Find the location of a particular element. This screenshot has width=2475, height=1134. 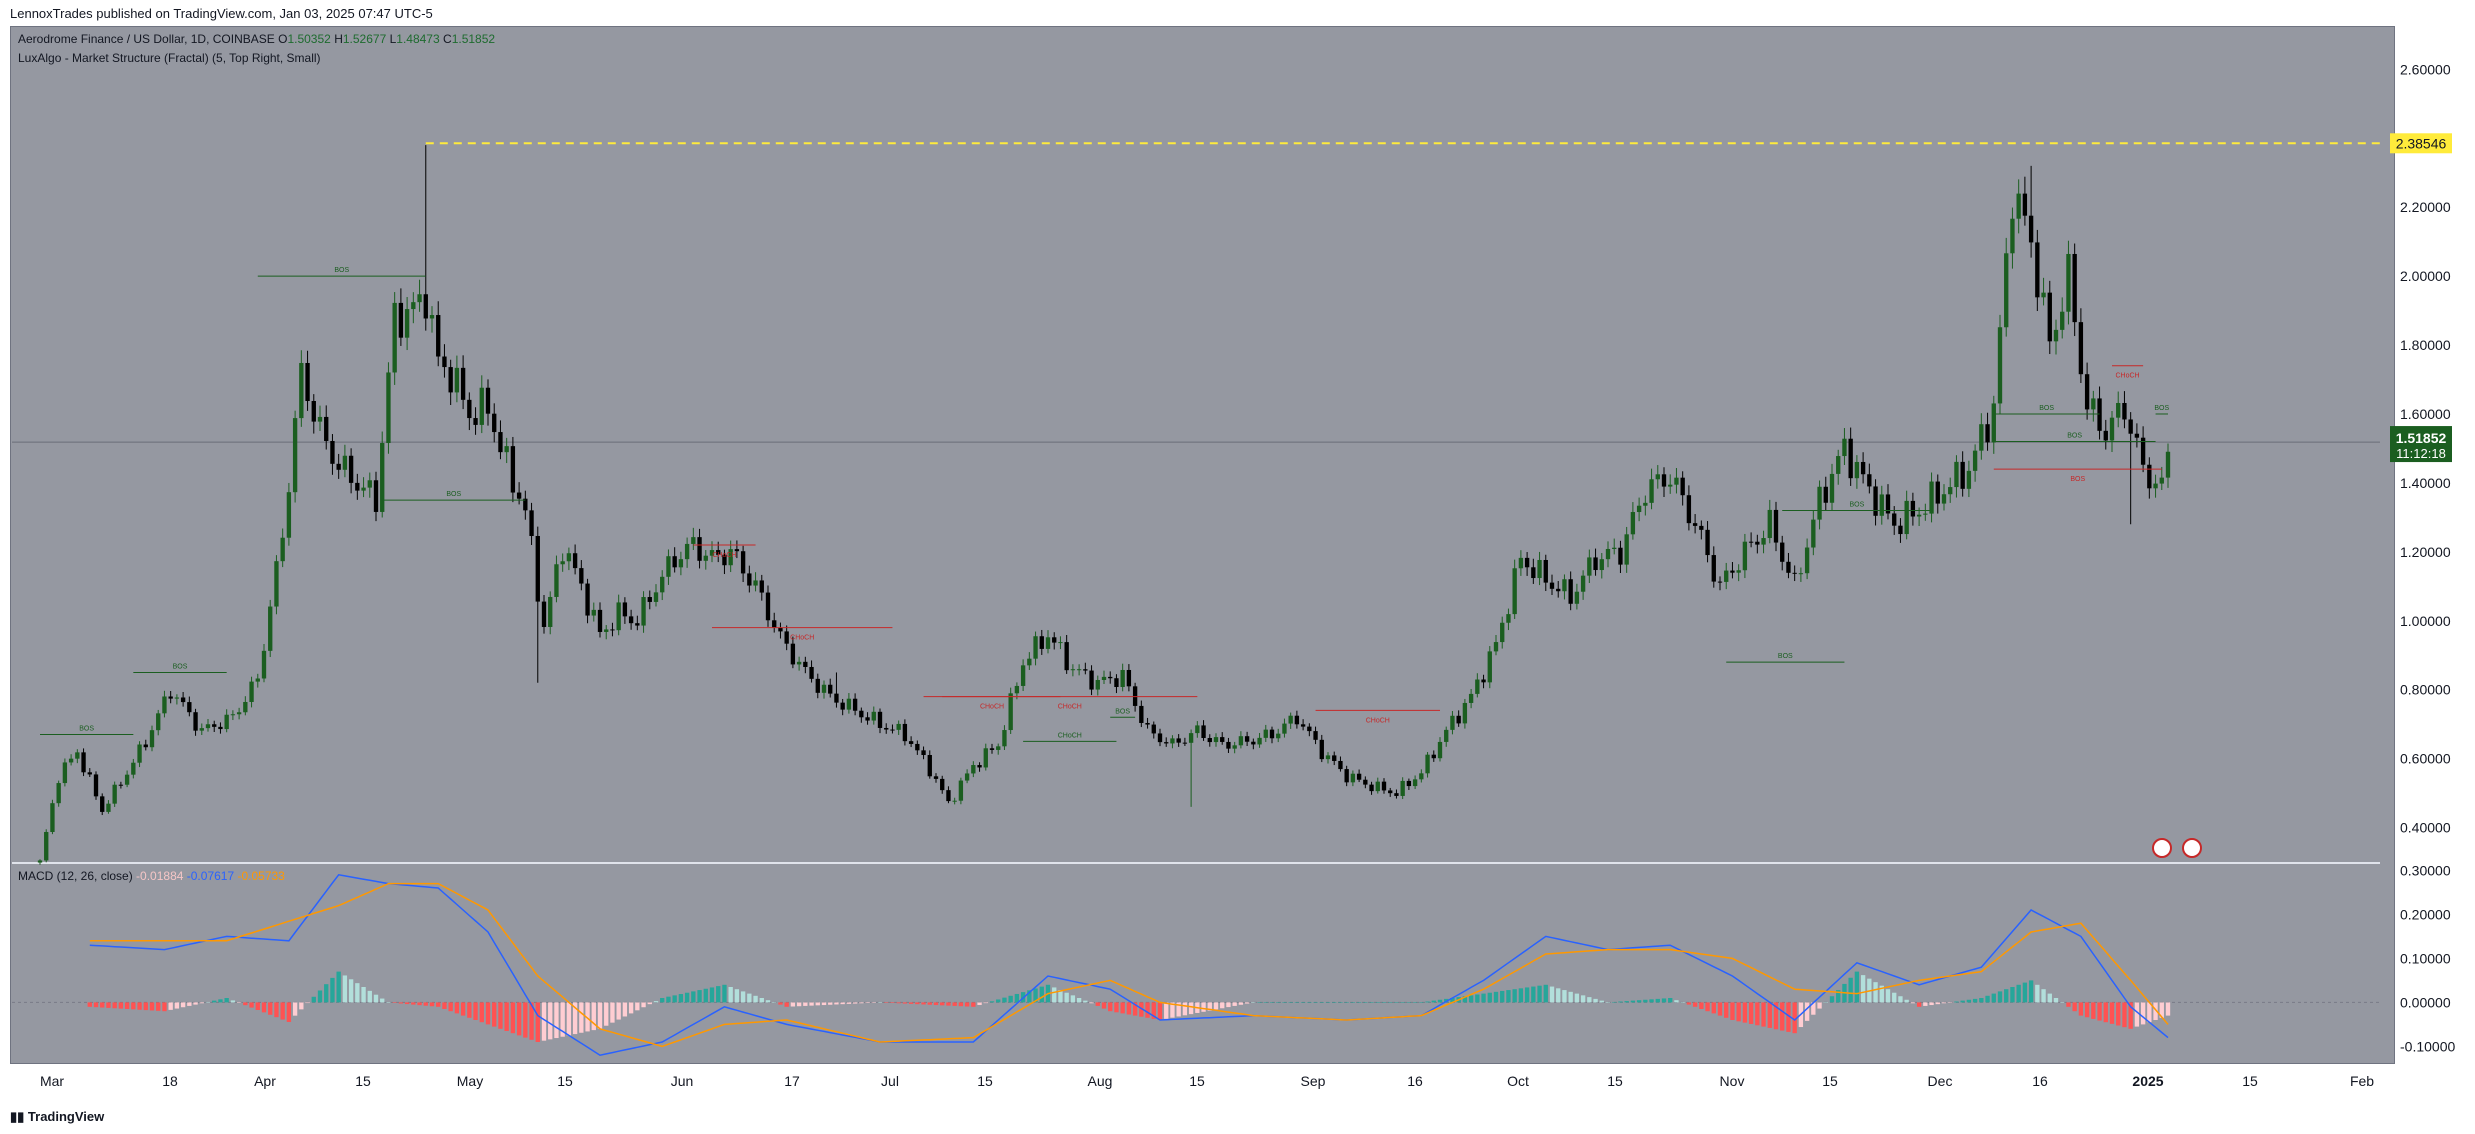

time-axis-label: 15 is located at coordinates (1197, 1081).